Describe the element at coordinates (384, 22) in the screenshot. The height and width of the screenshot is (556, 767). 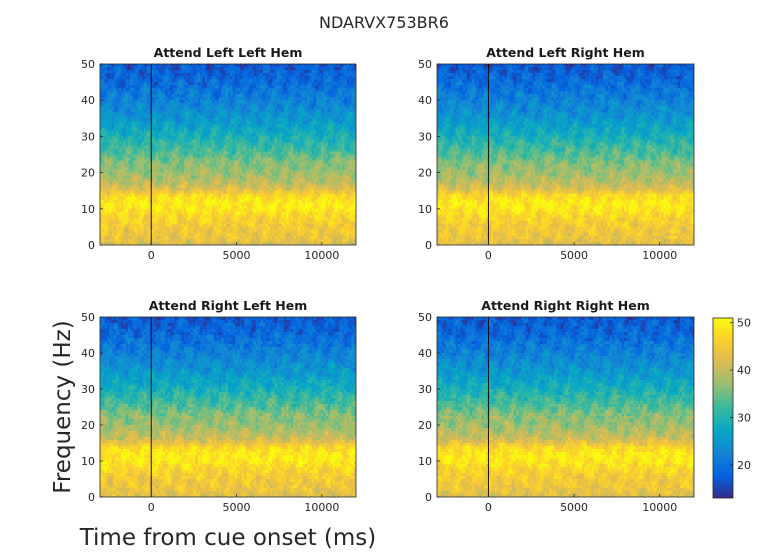
I see `figure-title: NDARVX753BR6` at that location.